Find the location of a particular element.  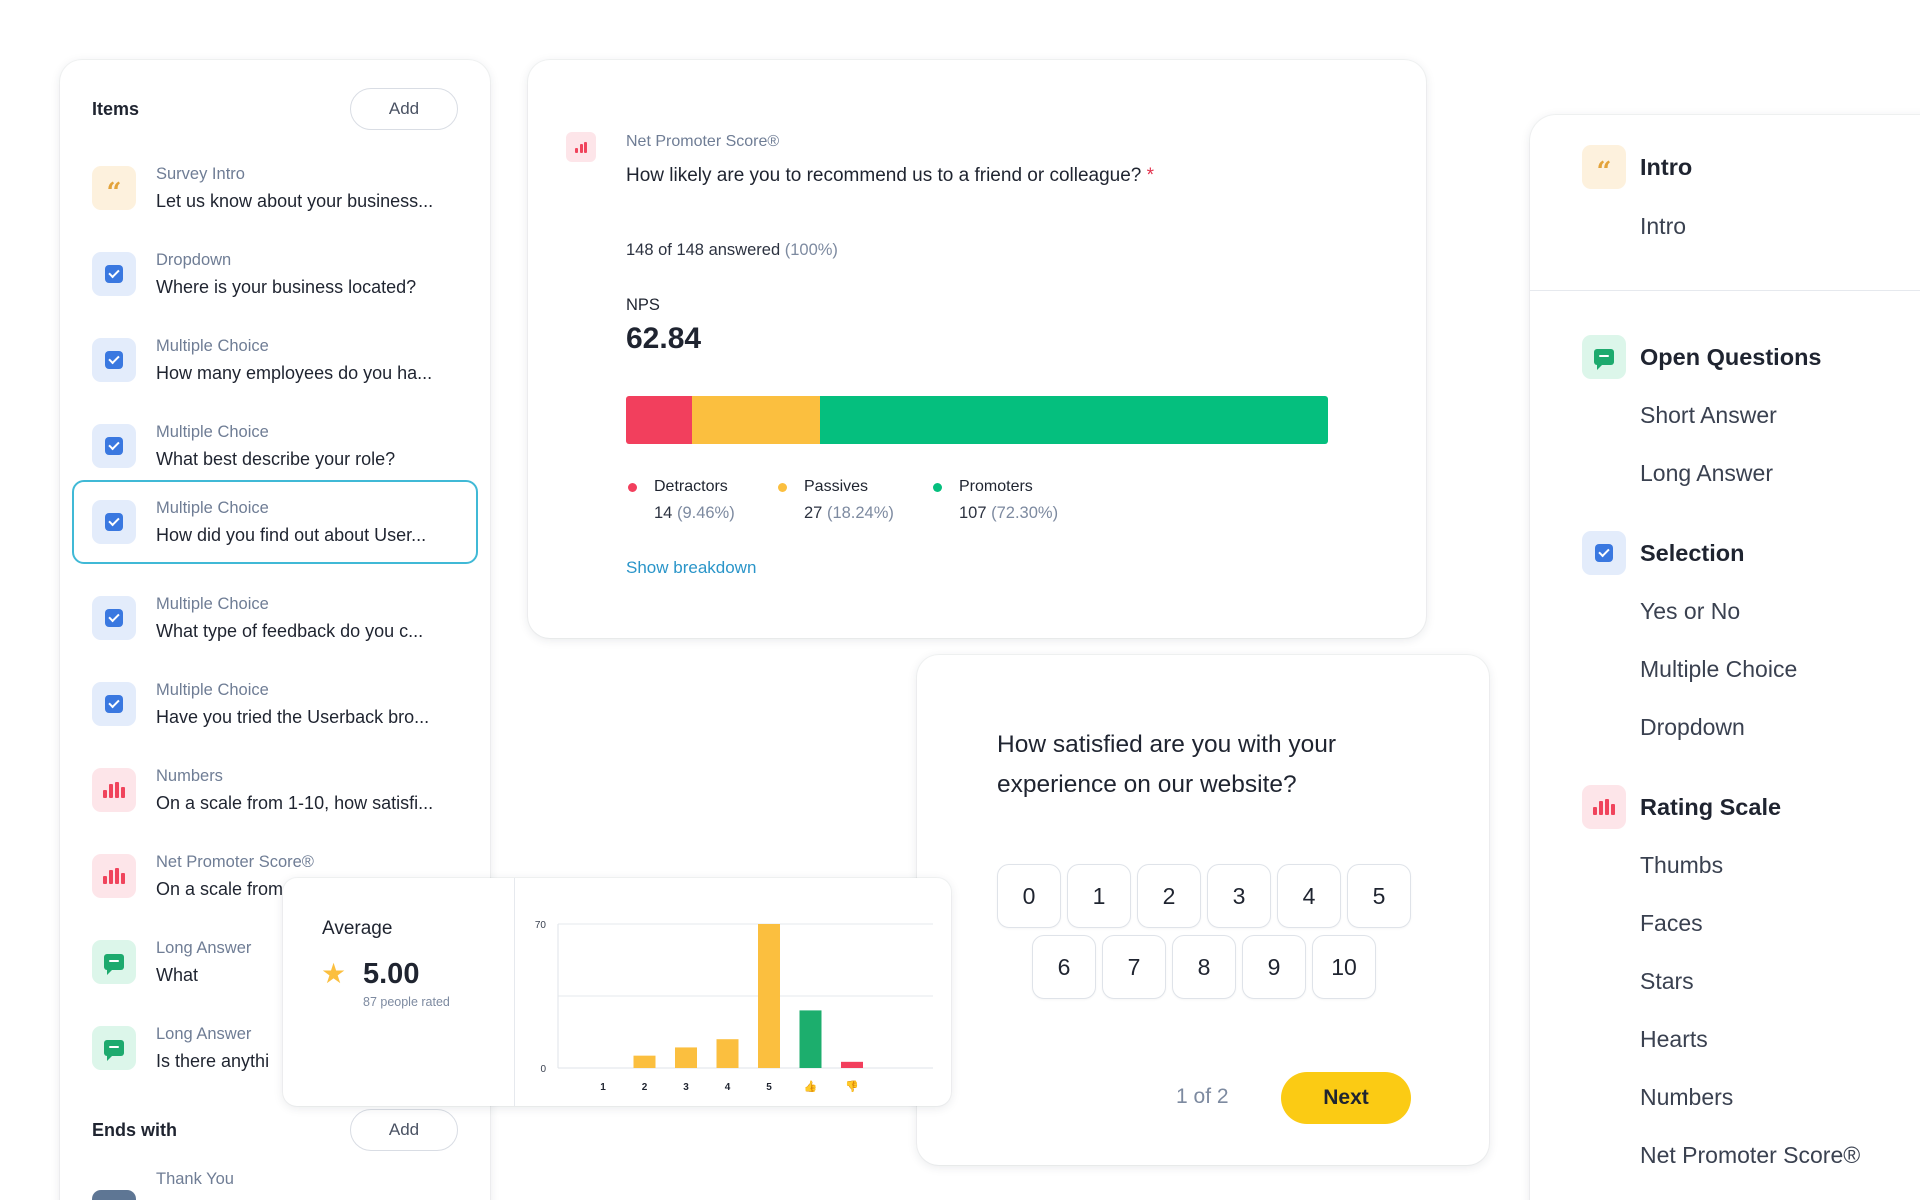

y-tick-label: 70 is located at coordinates (541, 925).